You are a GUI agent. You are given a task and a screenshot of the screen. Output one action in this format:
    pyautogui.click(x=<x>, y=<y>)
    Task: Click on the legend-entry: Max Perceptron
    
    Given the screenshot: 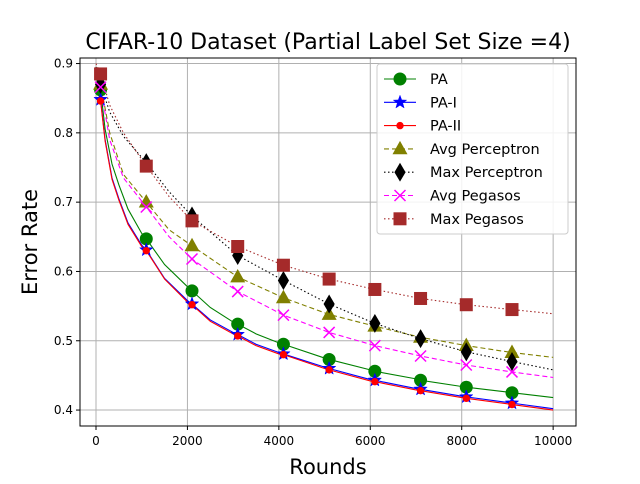 What is the action you would take?
    pyautogui.click(x=463, y=172)
    